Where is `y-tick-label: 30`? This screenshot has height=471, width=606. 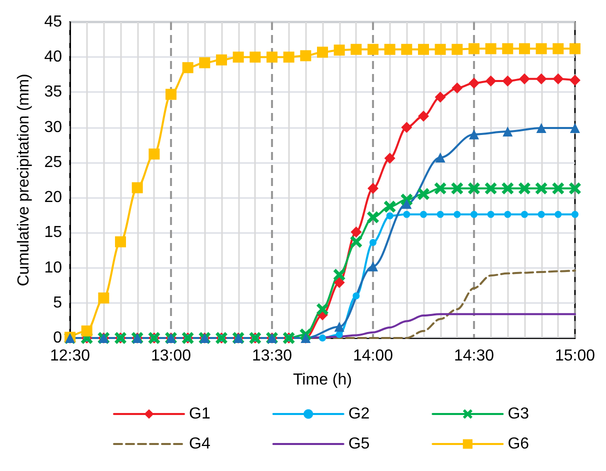
y-tick-label: 30 is located at coordinates (53, 127).